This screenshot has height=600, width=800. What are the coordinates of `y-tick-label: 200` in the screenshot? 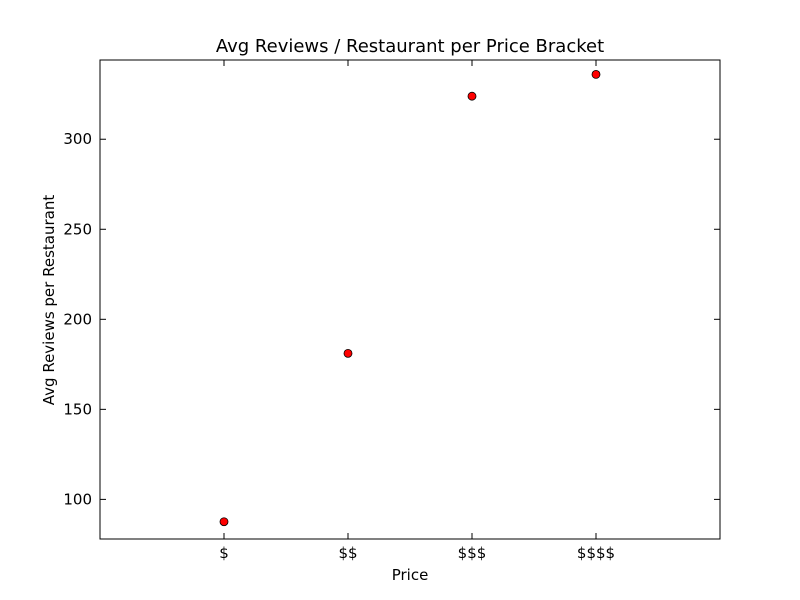 It's located at (77, 319).